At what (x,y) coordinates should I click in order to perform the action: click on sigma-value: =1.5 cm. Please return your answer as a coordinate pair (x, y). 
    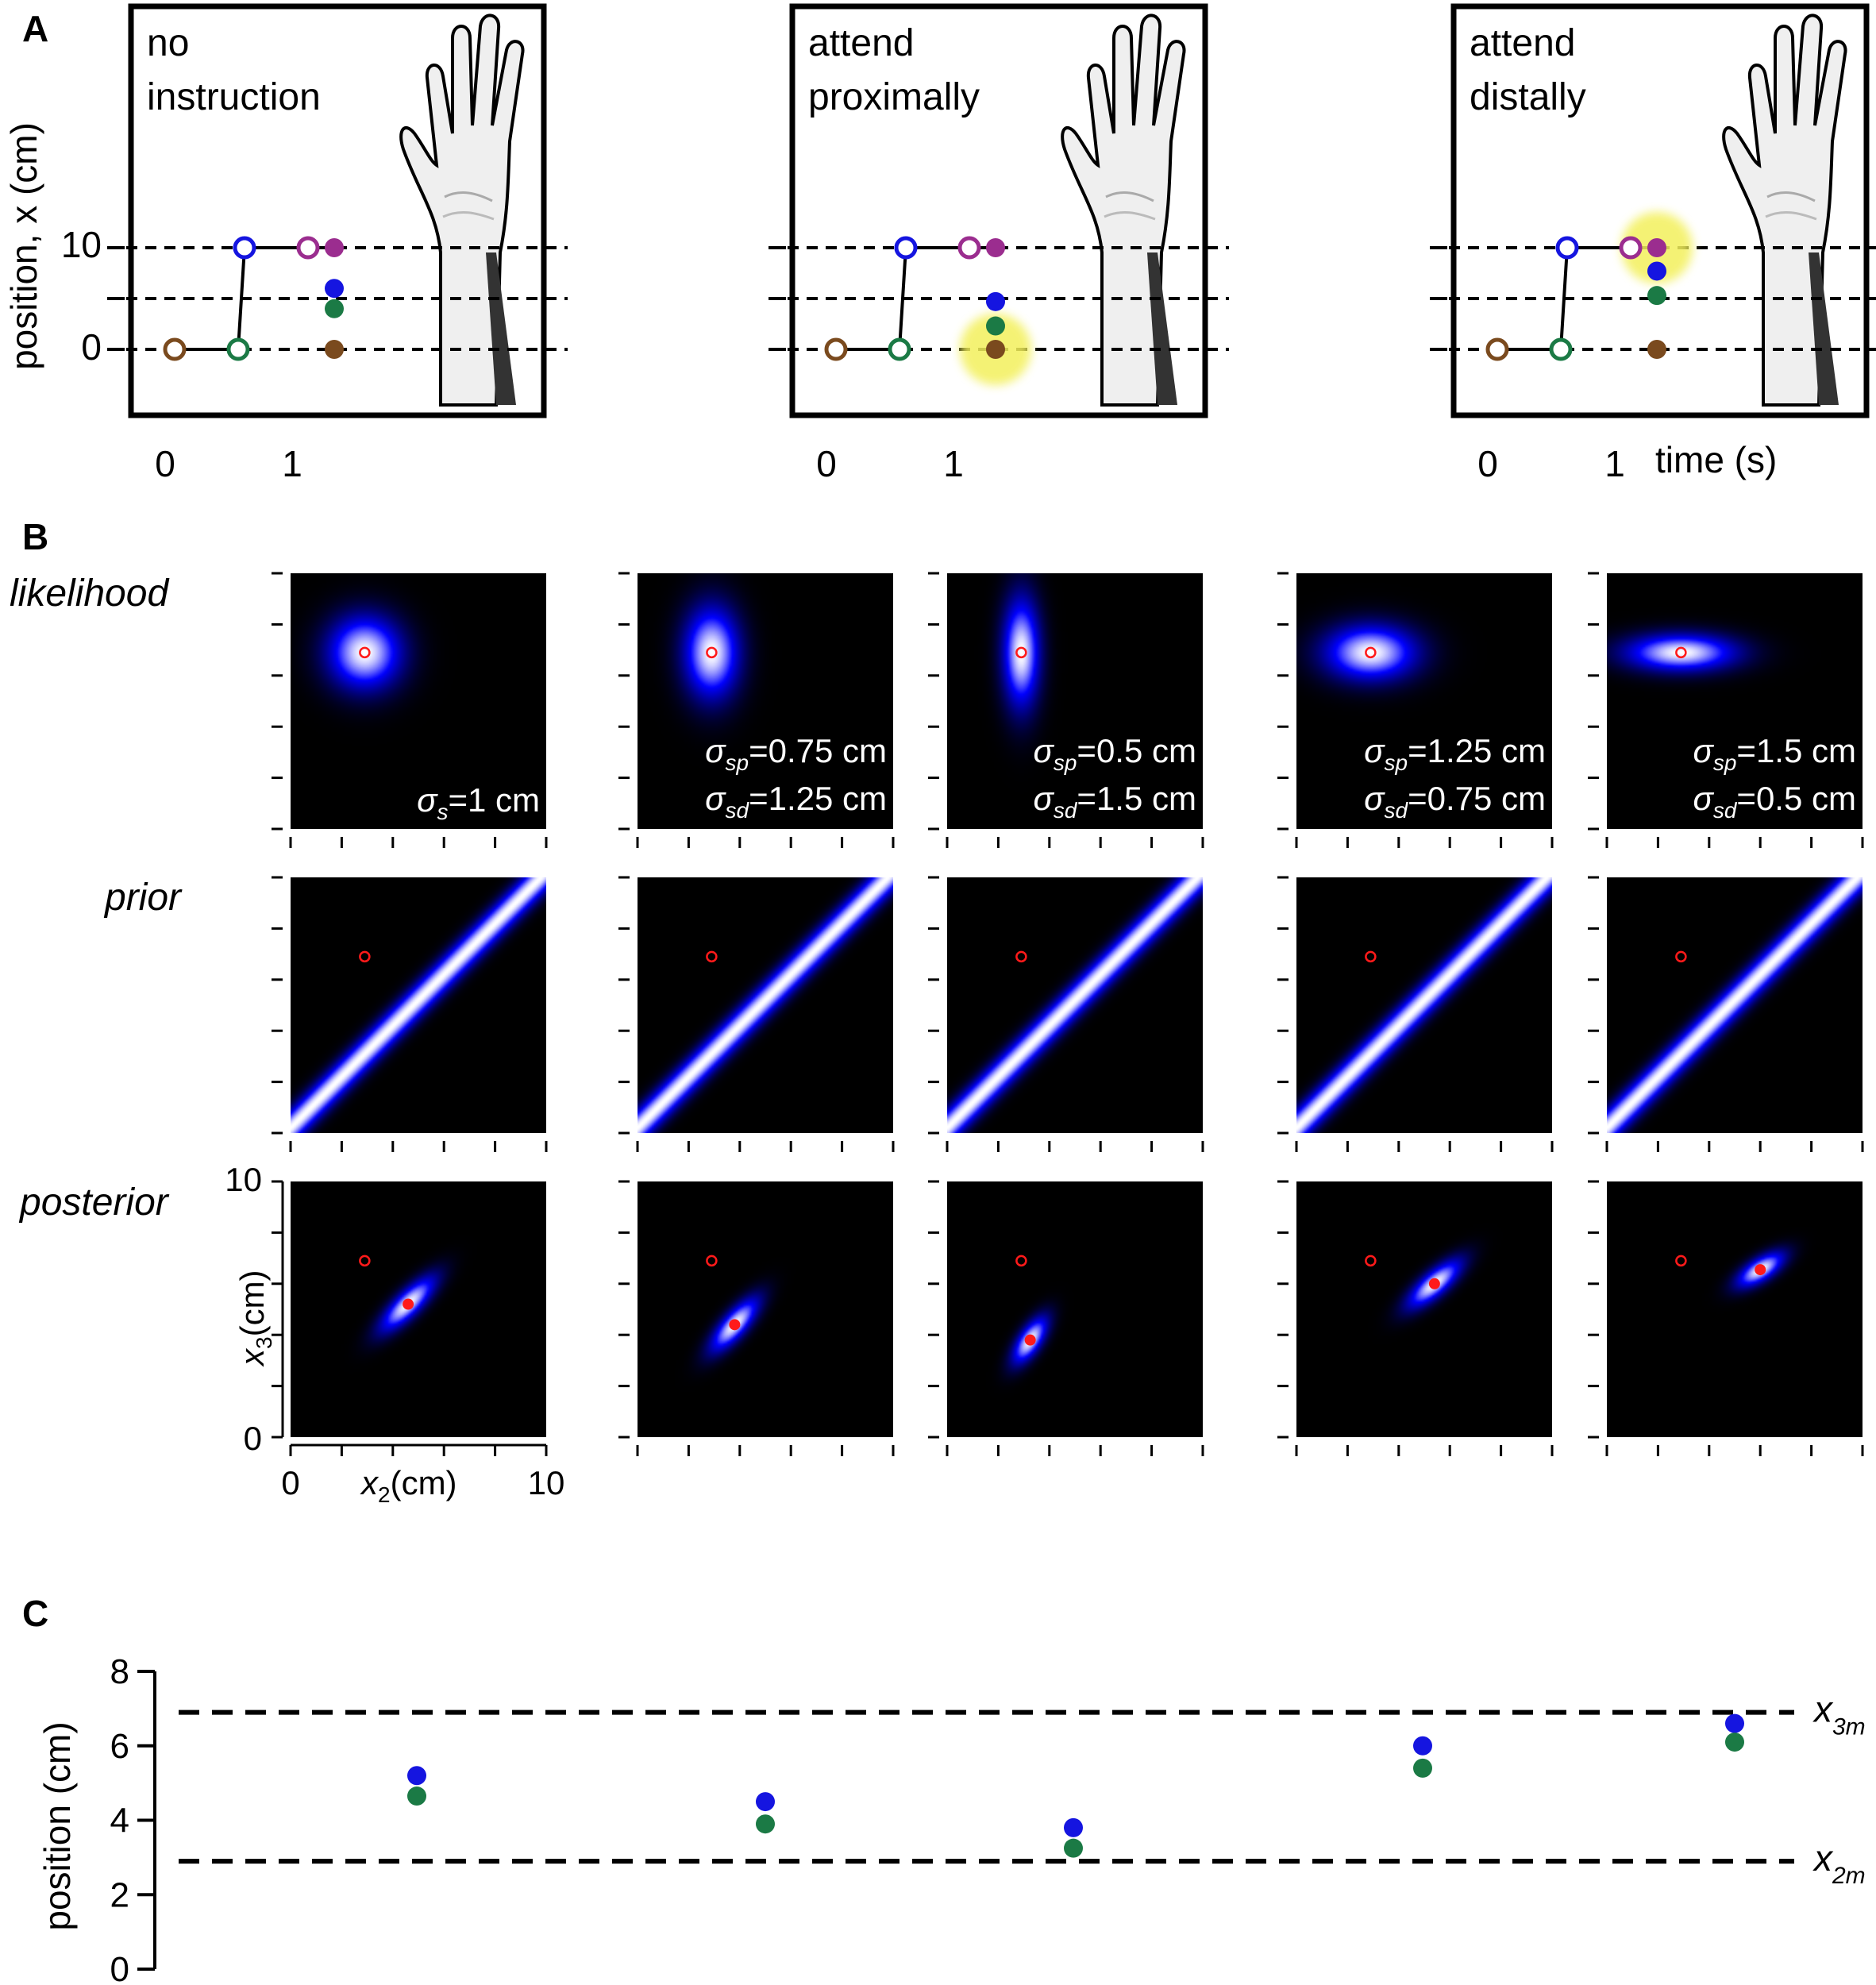
    Looking at the image, I should click on (1796, 750).